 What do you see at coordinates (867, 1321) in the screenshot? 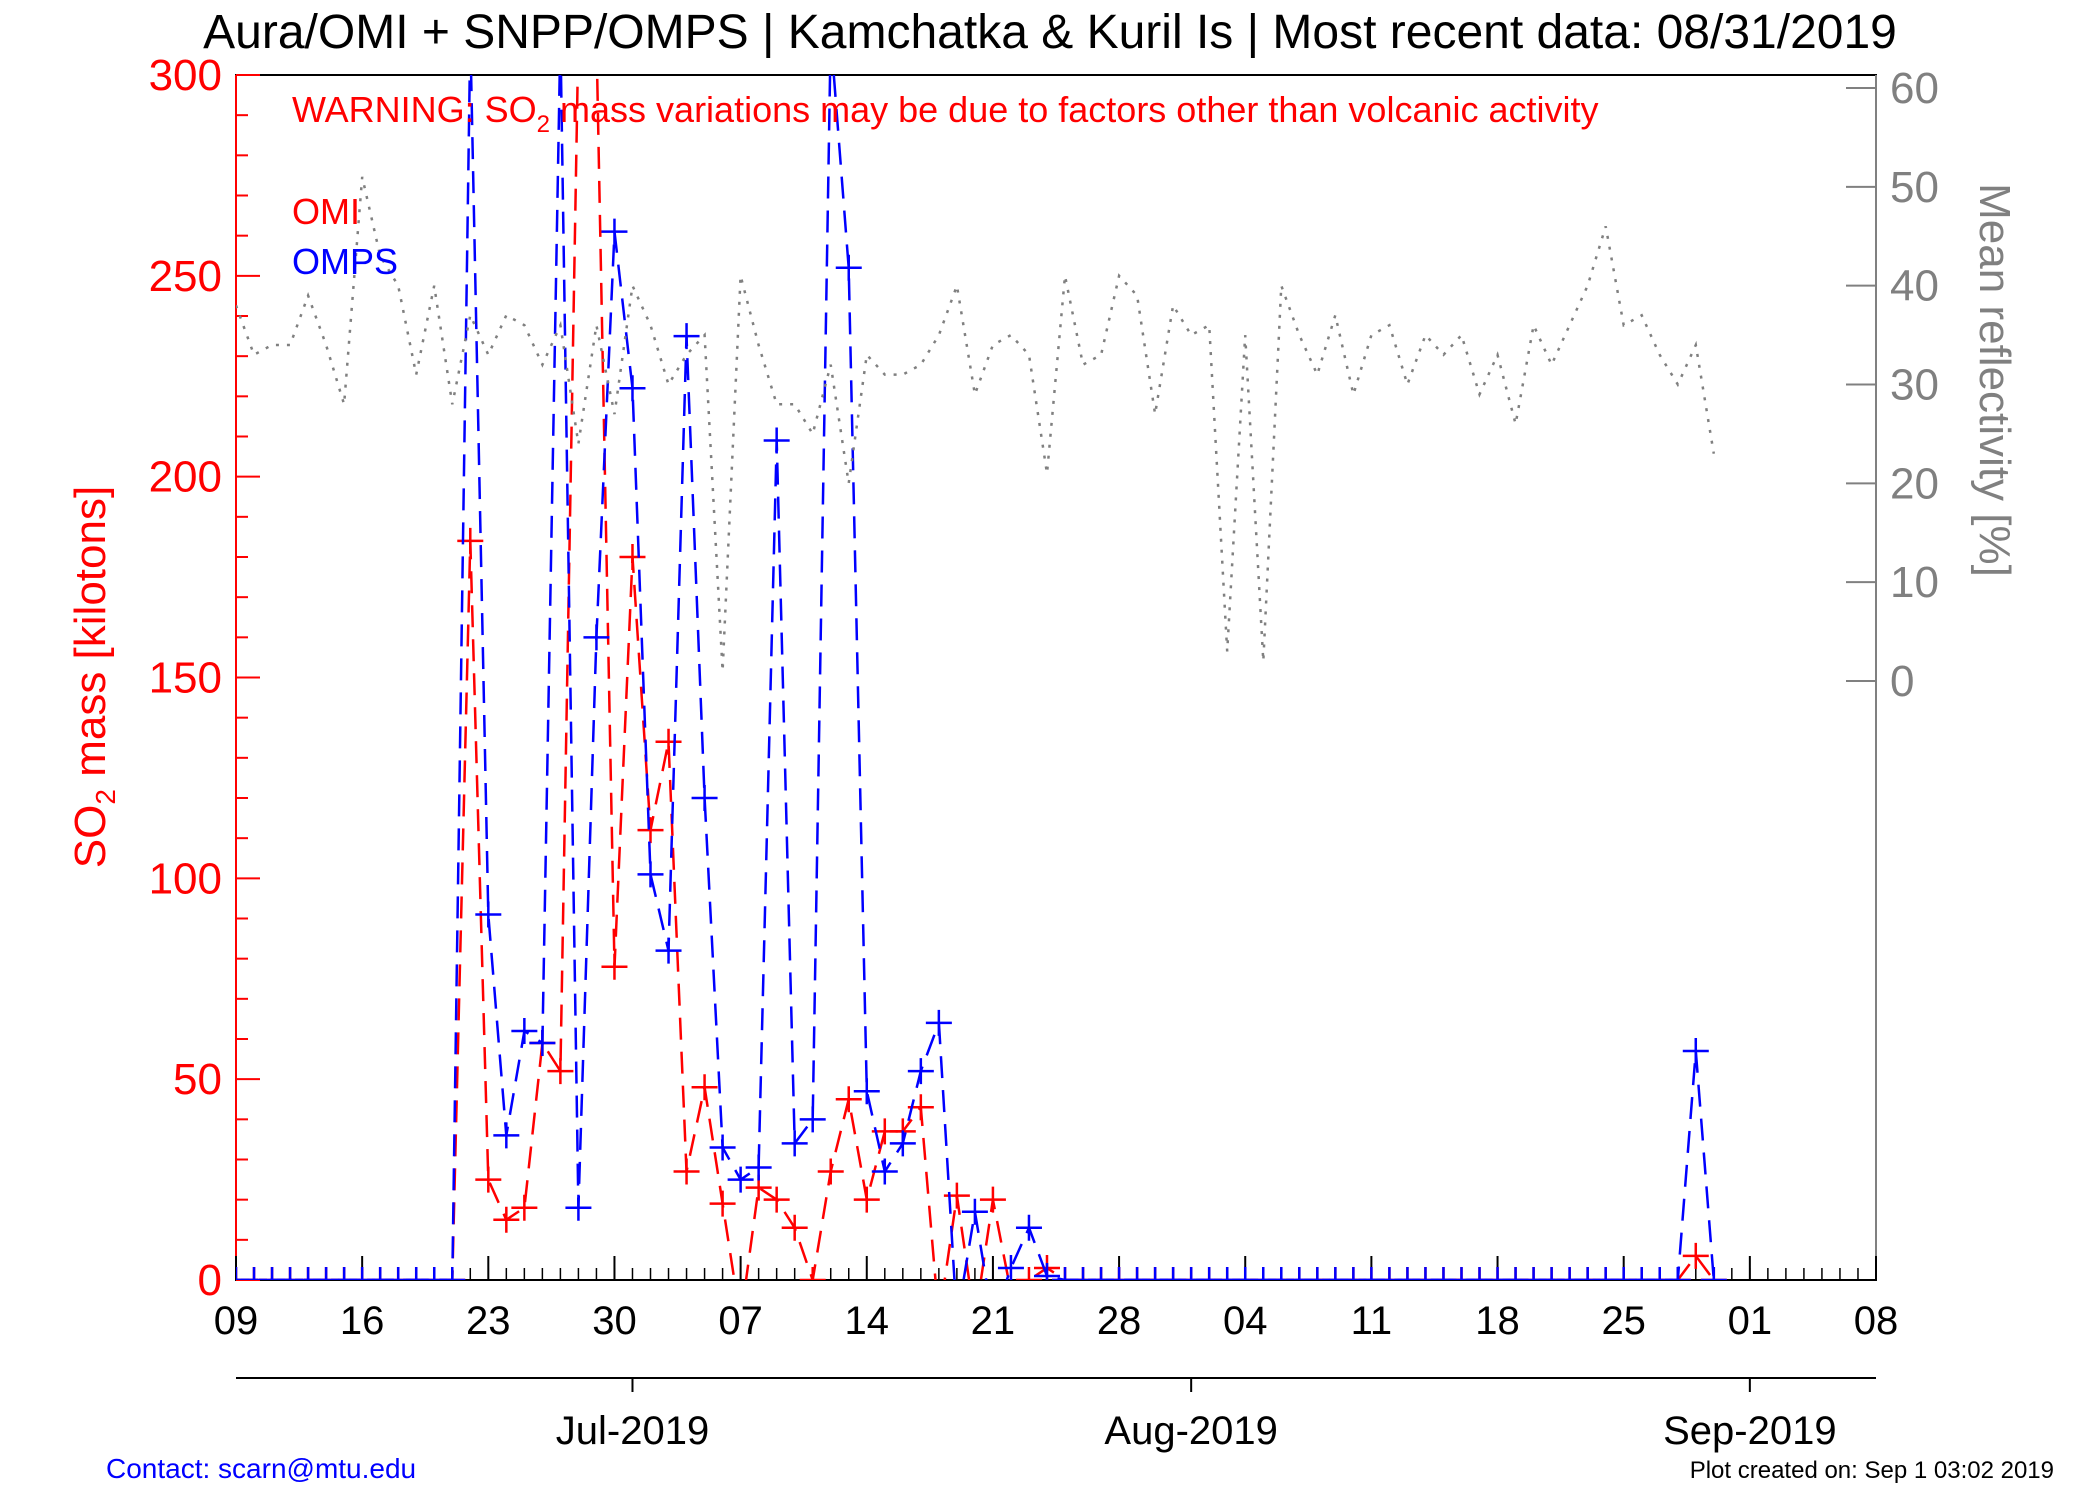
I see `x-tick-label: 14` at bounding box center [867, 1321].